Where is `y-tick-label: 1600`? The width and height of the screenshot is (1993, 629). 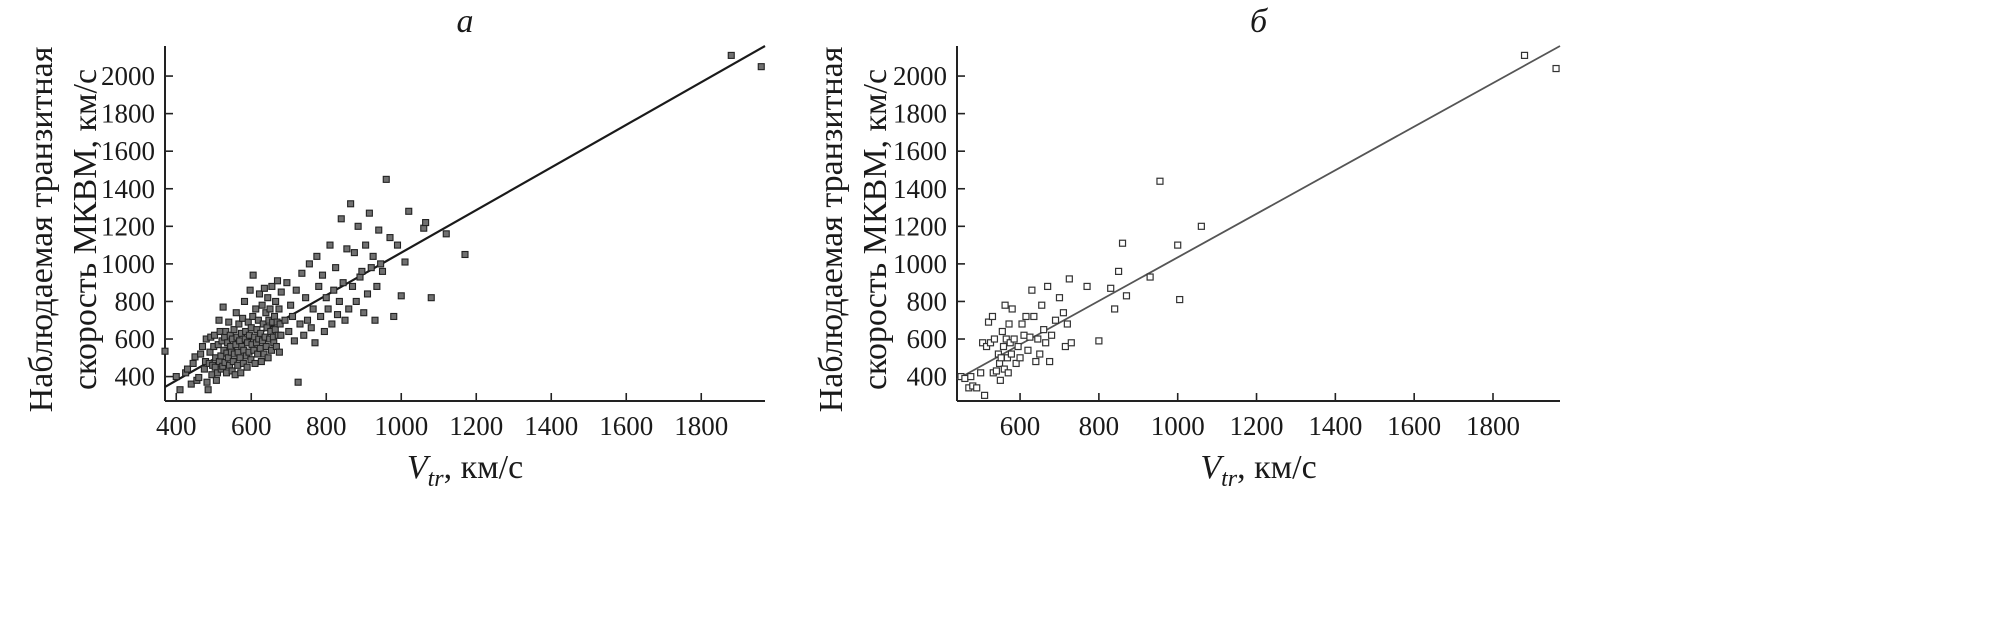 y-tick-label: 1600 is located at coordinates (128, 151).